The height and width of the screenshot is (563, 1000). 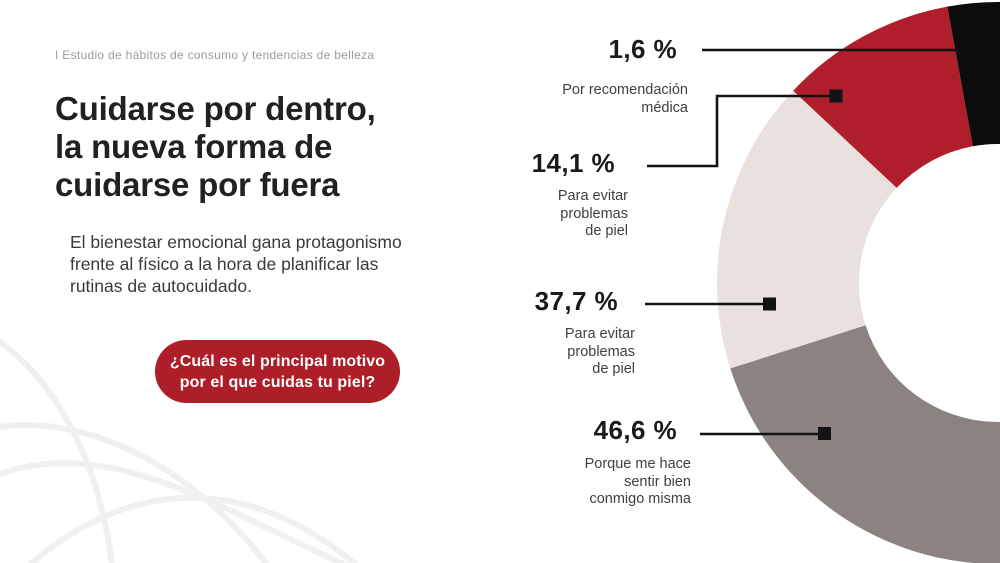 What do you see at coordinates (528, 194) in the screenshot?
I see `callout-evitar-problemas-piel-14: 14,1 % Para evitar problemas de piel` at bounding box center [528, 194].